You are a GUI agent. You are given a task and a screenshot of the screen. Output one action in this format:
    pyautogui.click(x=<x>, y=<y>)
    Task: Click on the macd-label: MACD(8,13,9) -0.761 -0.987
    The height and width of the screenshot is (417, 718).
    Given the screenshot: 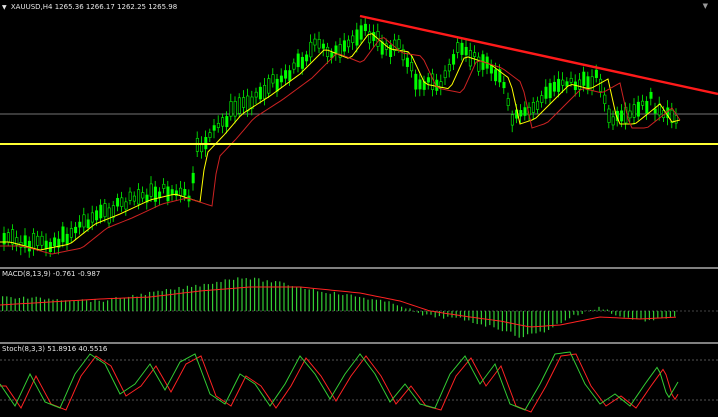 What is the action you would take?
    pyautogui.click(x=51, y=274)
    